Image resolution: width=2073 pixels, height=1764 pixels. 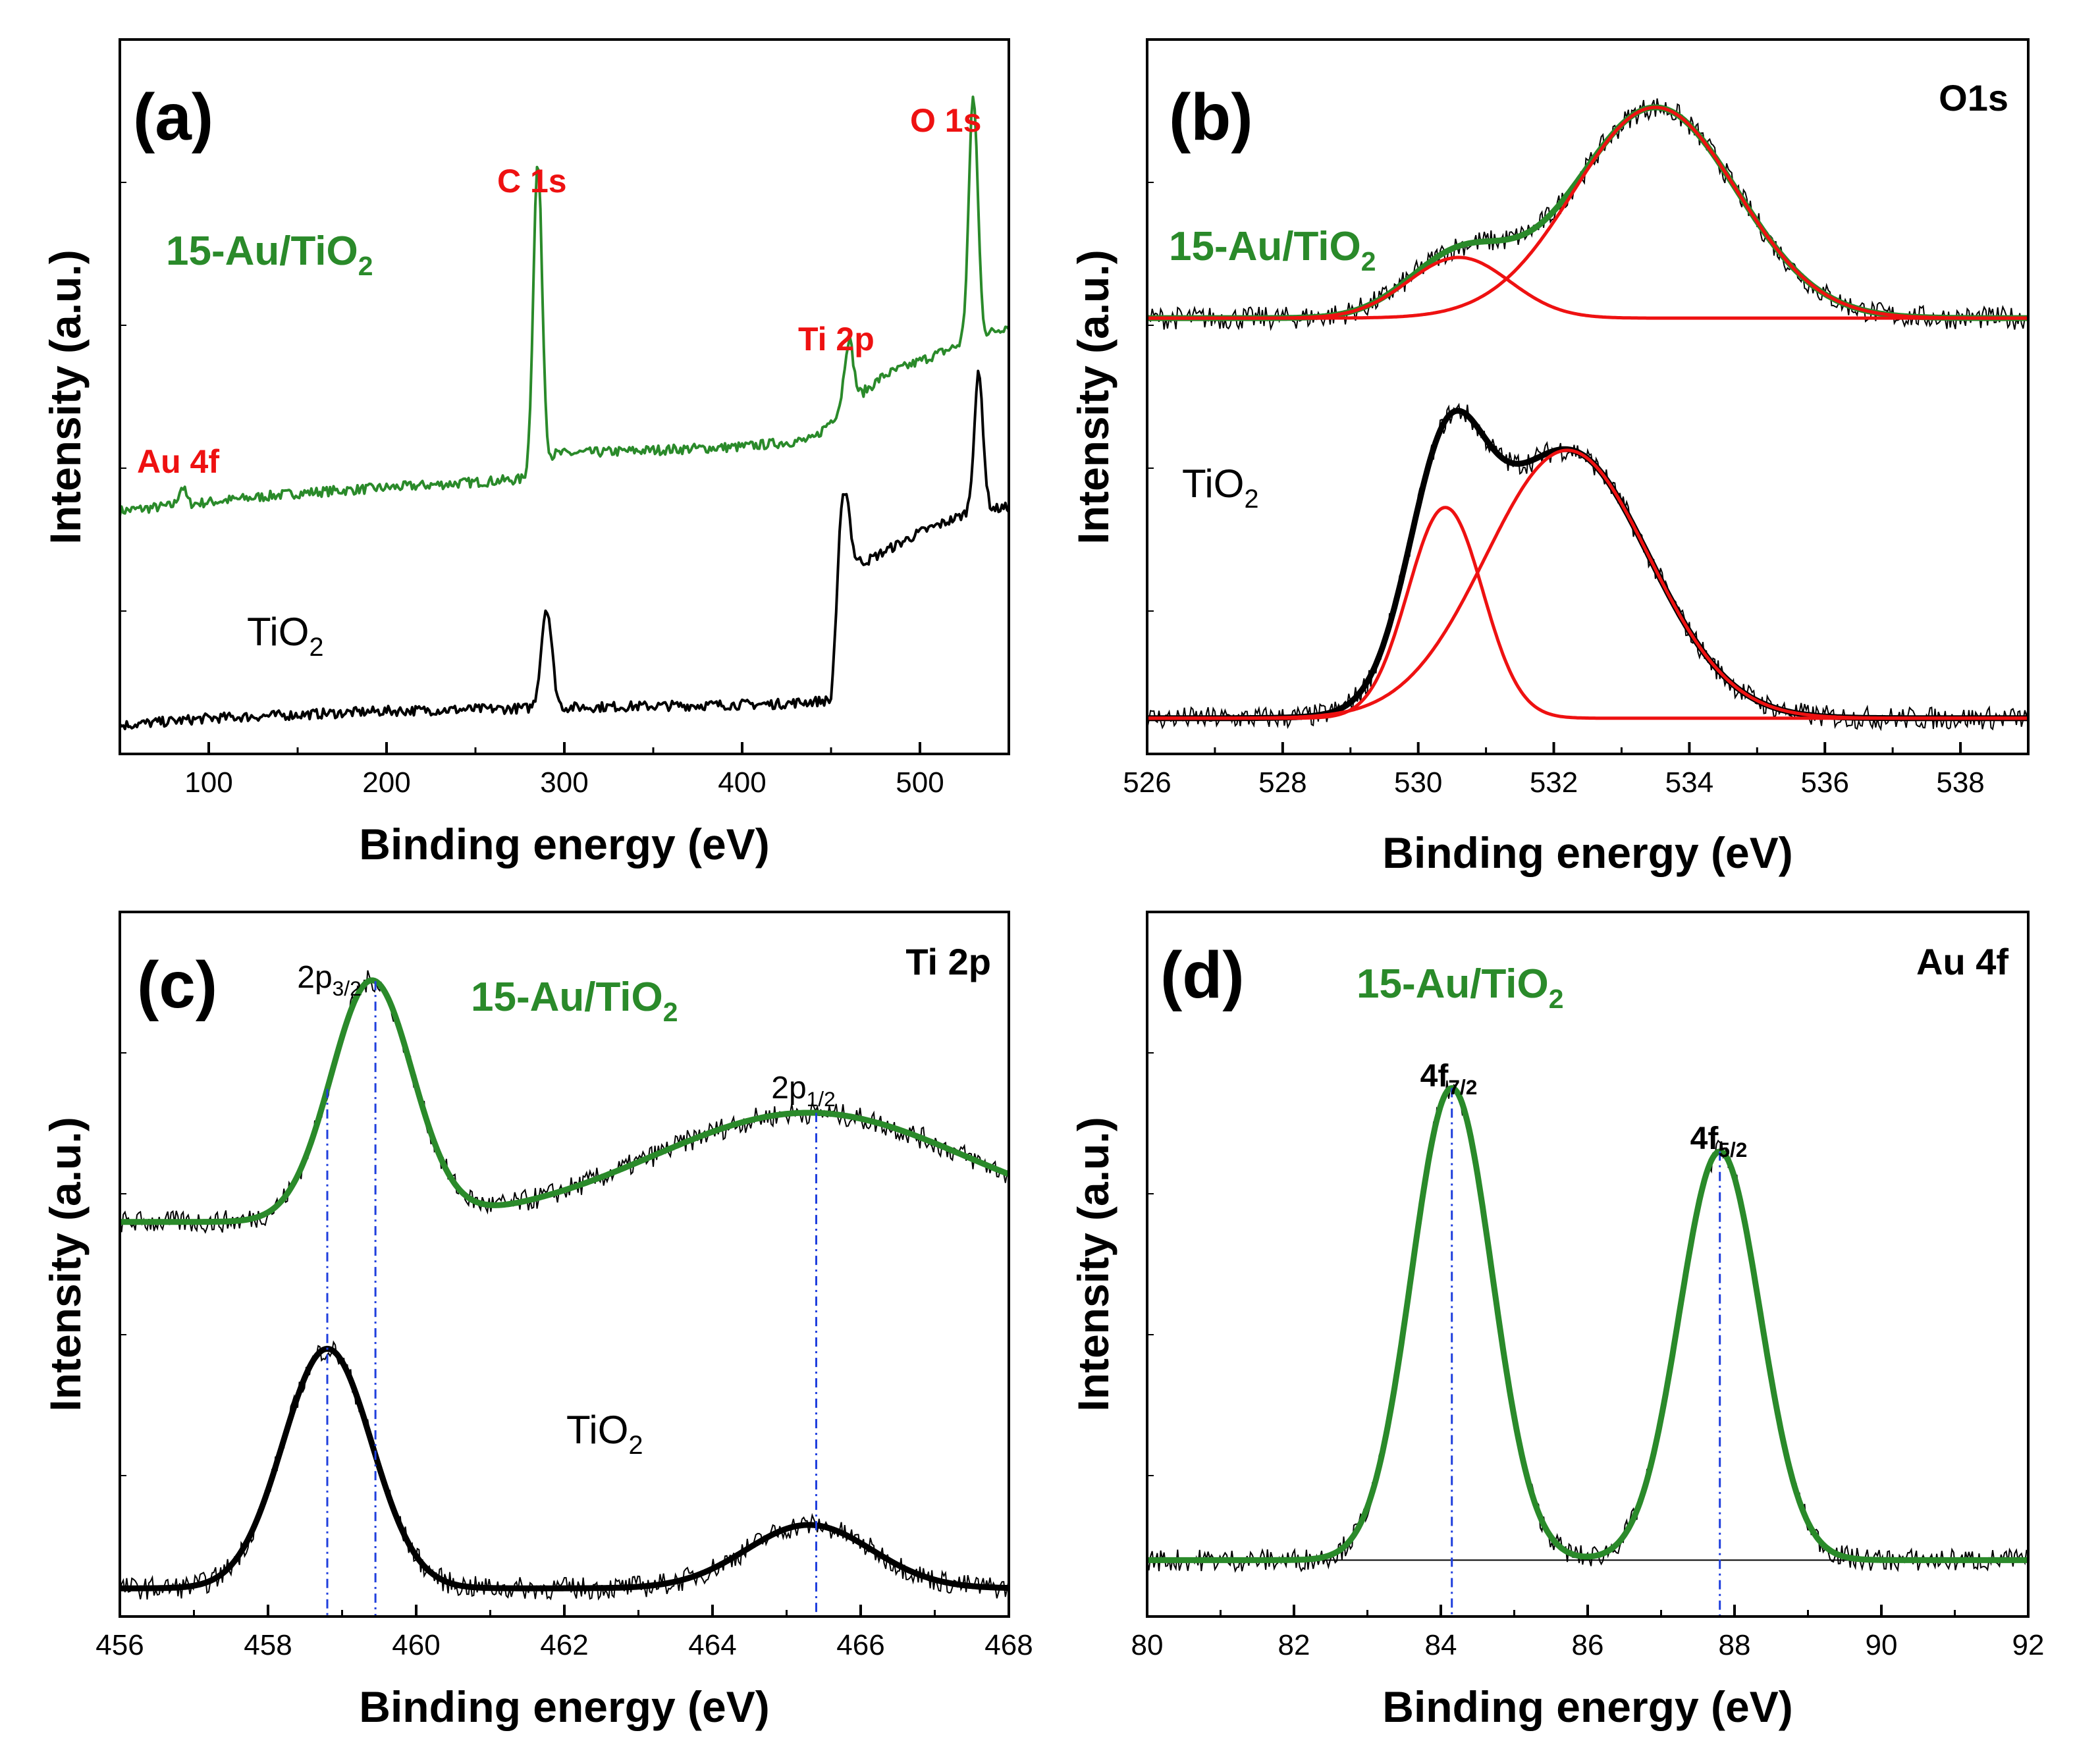 I want to click on panel-c-fit-15-au-tio2, so click(x=564, y=1101).